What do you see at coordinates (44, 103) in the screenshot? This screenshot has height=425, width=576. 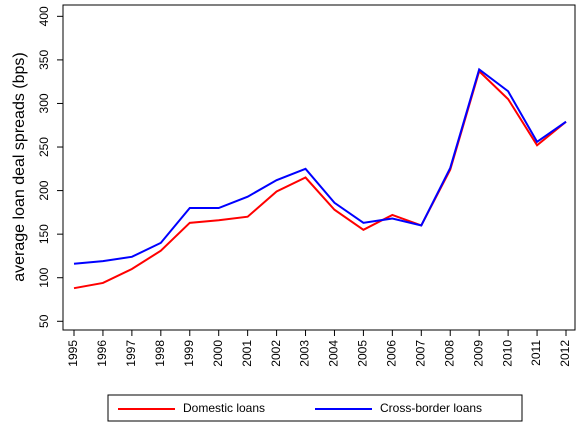 I see `y-tick-label: 300` at bounding box center [44, 103].